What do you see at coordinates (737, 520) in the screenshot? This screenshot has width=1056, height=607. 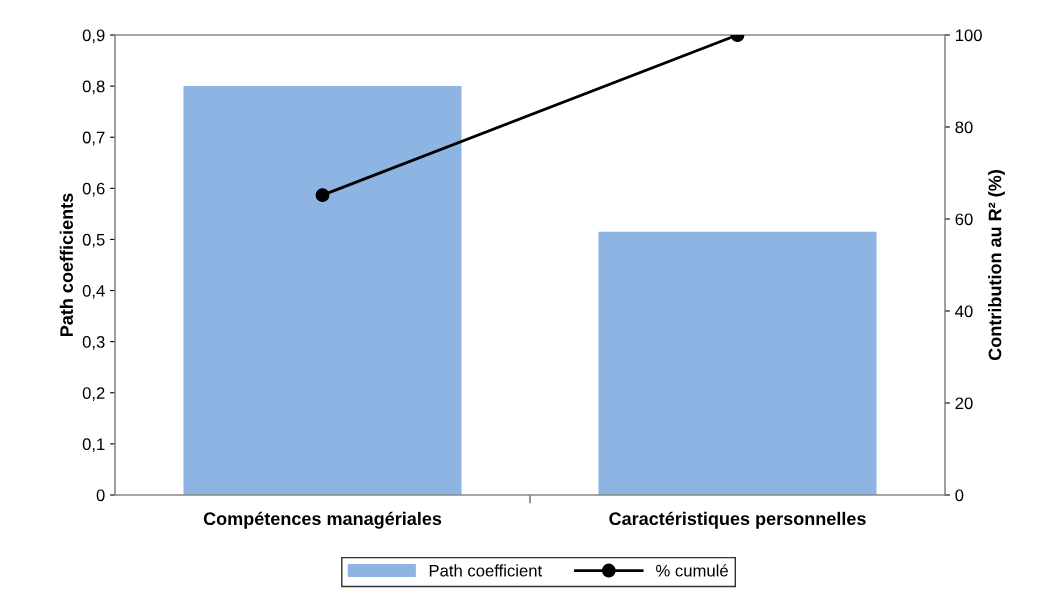 I see `x-tick-label: Caractéristiques personnelles` at bounding box center [737, 520].